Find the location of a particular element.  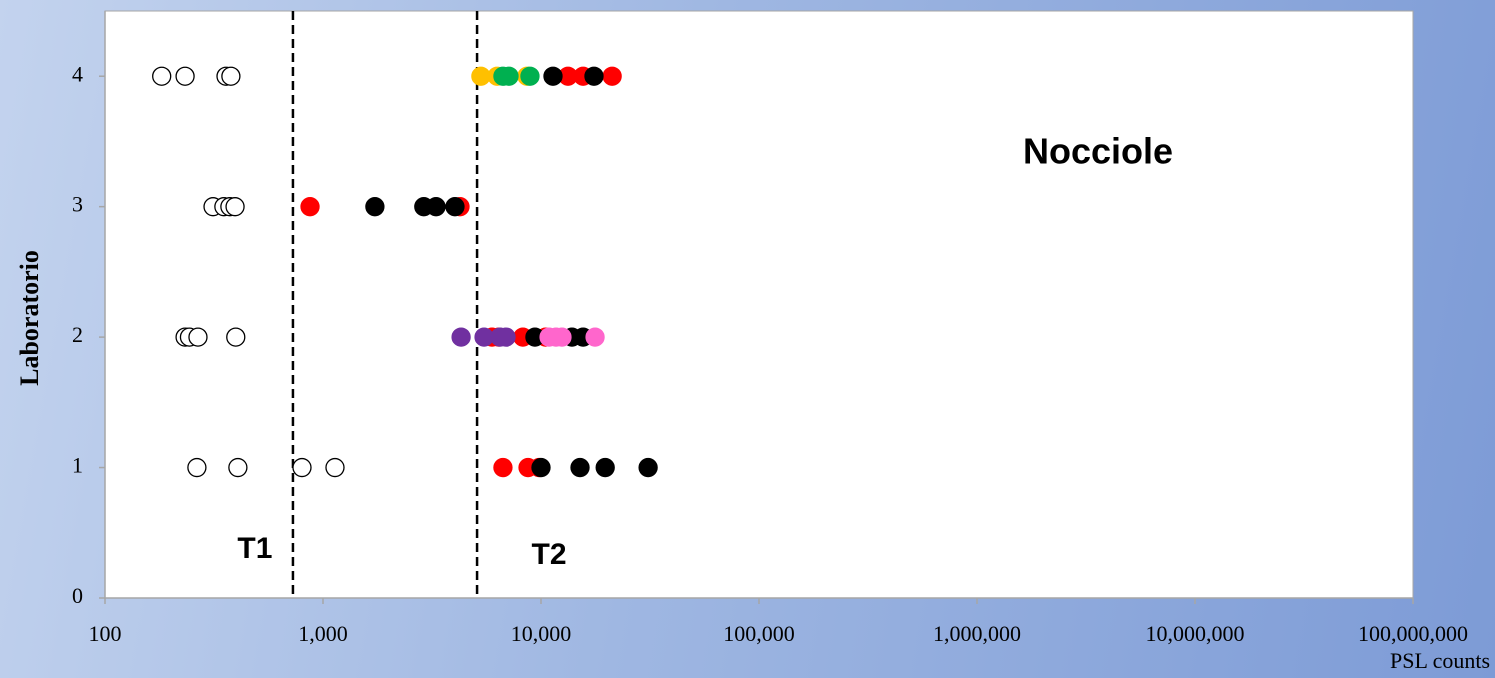

x-tick-label: 10,000 is located at coordinates (541, 633).